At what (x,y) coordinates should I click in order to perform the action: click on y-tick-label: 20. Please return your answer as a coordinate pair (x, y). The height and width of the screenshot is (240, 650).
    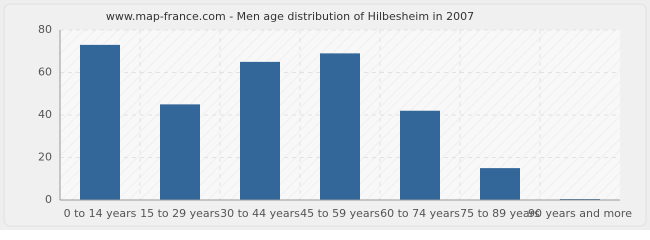
    Looking at the image, I should click on (45, 157).